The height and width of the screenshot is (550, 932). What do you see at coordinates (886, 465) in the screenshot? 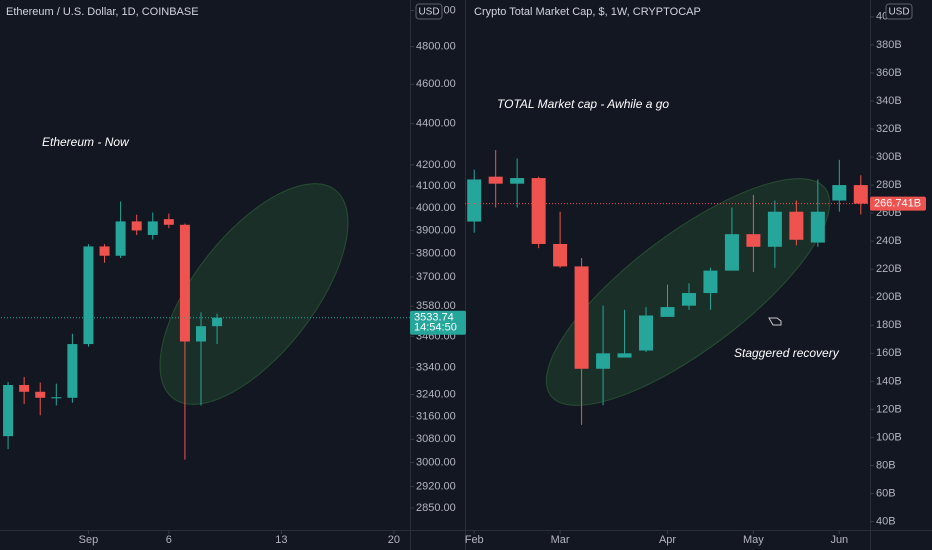
I see `y-tick-label: 80B` at bounding box center [886, 465].